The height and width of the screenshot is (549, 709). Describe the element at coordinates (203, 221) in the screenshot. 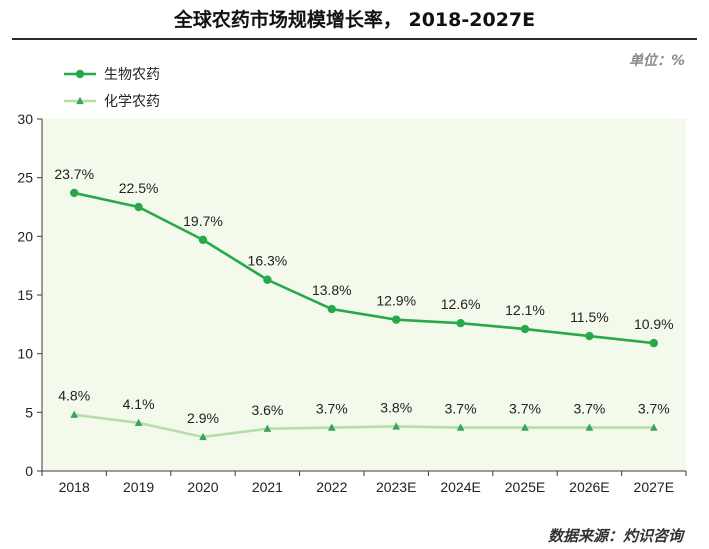

I see `bio-data-label: 19.7%` at that location.